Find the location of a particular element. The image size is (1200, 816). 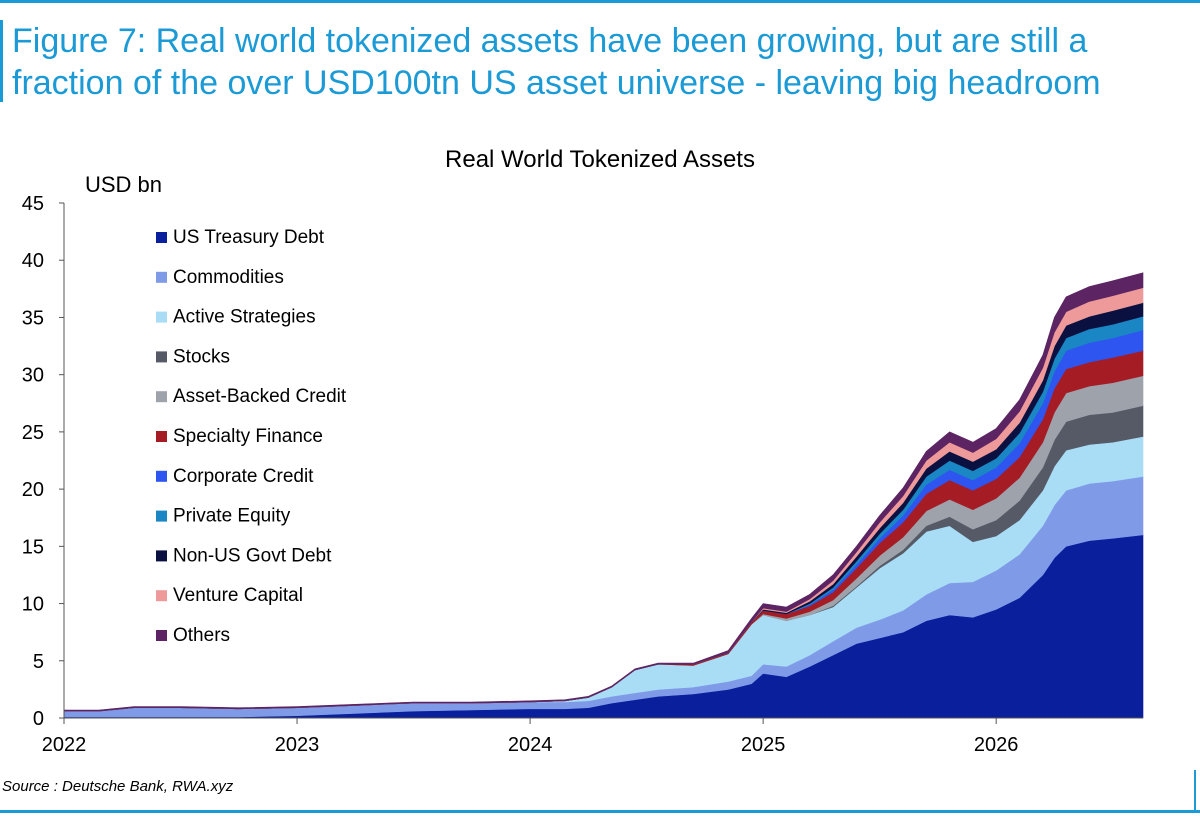

y-tick-label: 15 is located at coordinates (33, 547).